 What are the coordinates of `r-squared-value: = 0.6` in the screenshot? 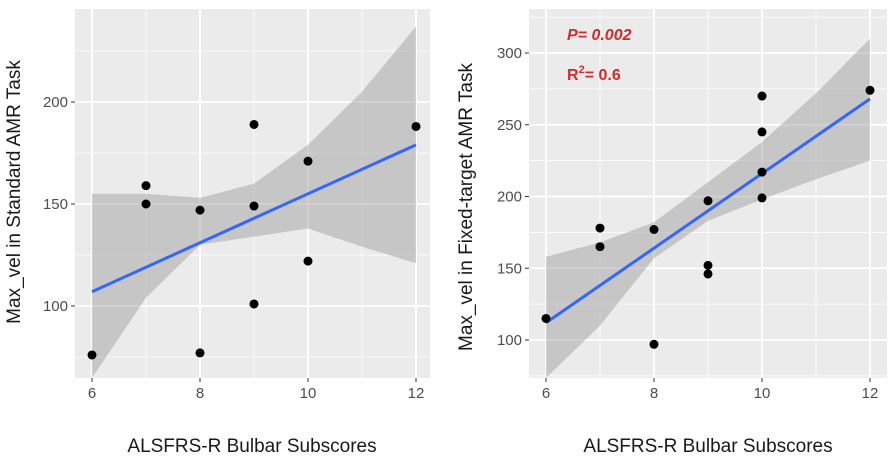 It's located at (603, 75).